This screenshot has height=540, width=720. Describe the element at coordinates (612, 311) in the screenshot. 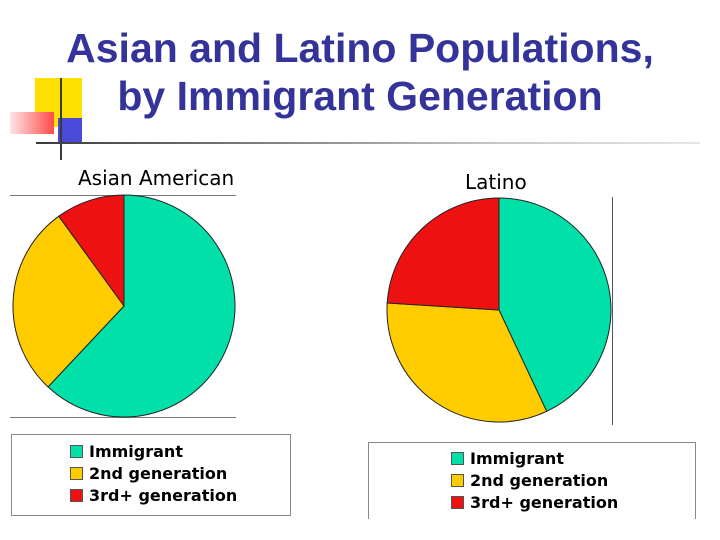

I see `latino-frame-right` at that location.